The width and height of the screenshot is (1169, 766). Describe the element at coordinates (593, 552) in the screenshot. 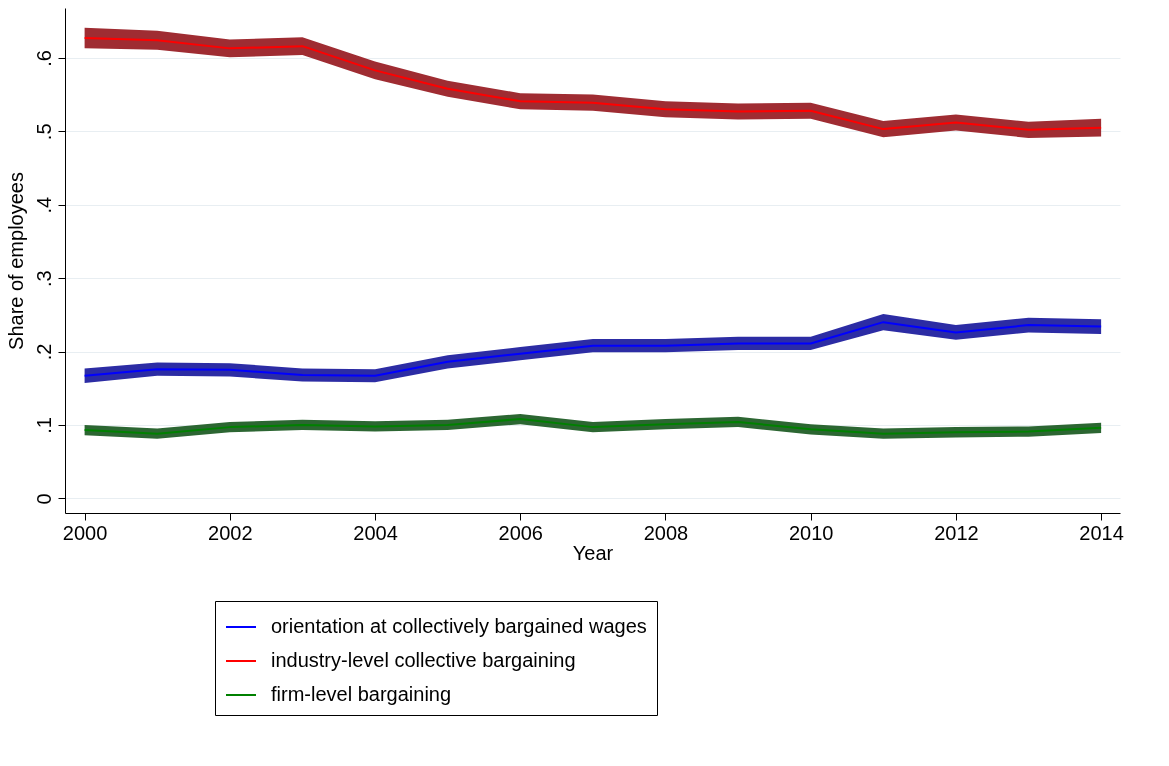

I see `x-axis-title: Year` at that location.